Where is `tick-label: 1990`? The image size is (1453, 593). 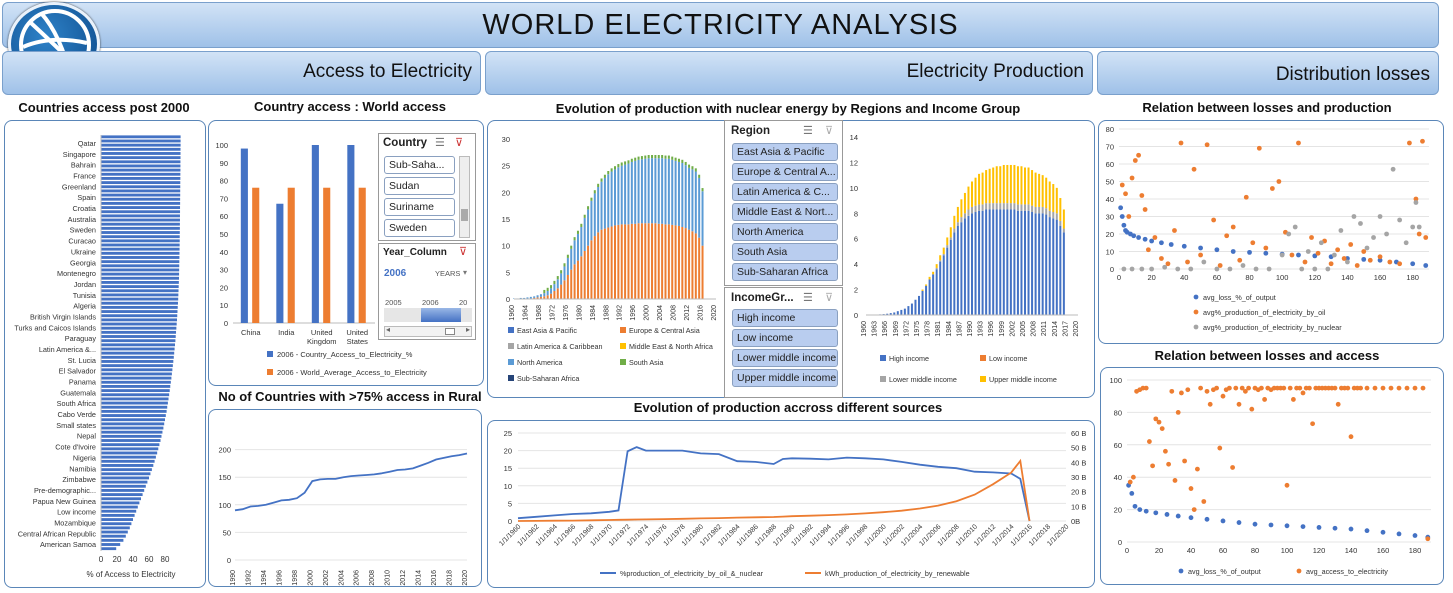
tick-label: 1990 is located at coordinates (970, 329).